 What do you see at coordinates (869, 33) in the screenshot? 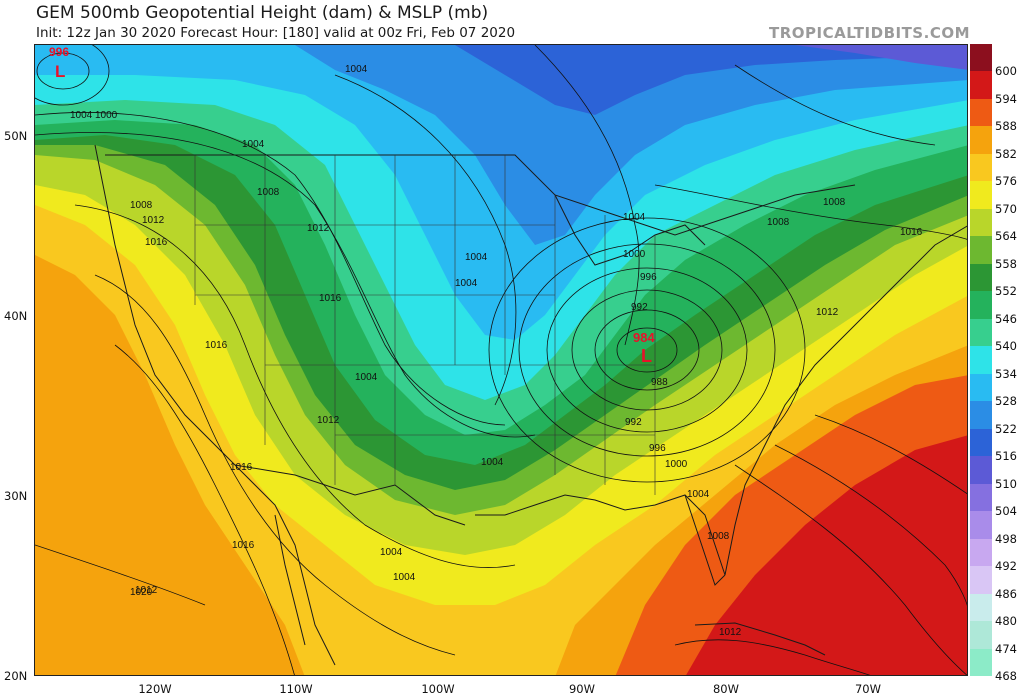
I see `brand-watermark: TROPICALTIDBITS.COM` at bounding box center [869, 33].